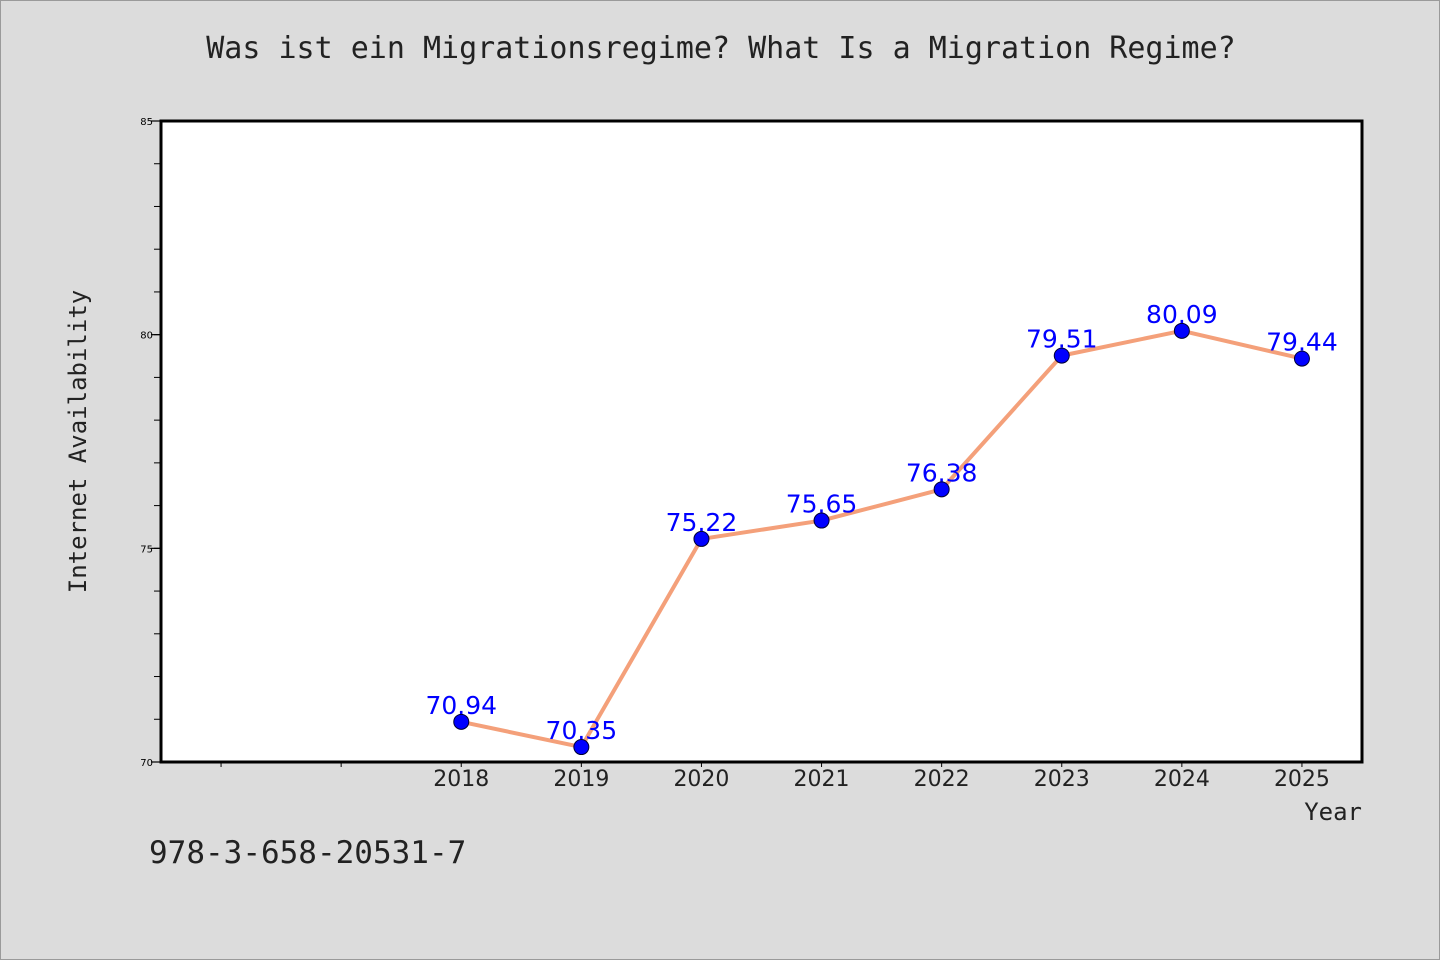  What do you see at coordinates (308, 853) in the screenshot?
I see `isbn-text: 978-3-658-20531-7` at bounding box center [308, 853].